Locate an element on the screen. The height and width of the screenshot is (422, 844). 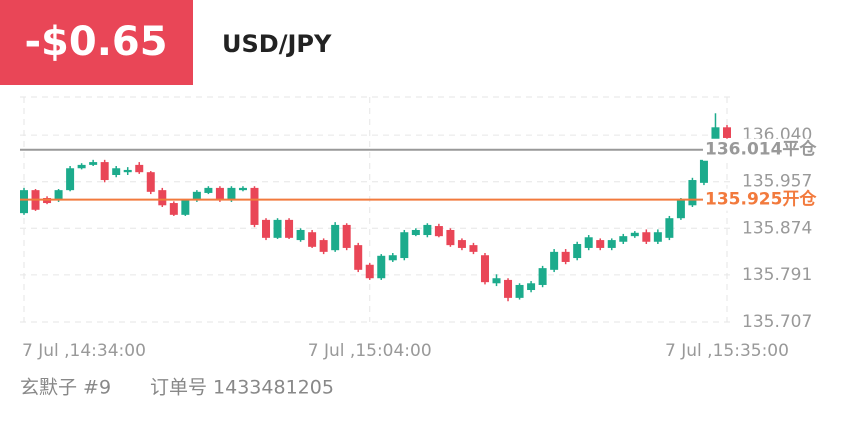
x-tick-label: 7 Jul ,15:35:00 is located at coordinates (727, 351).